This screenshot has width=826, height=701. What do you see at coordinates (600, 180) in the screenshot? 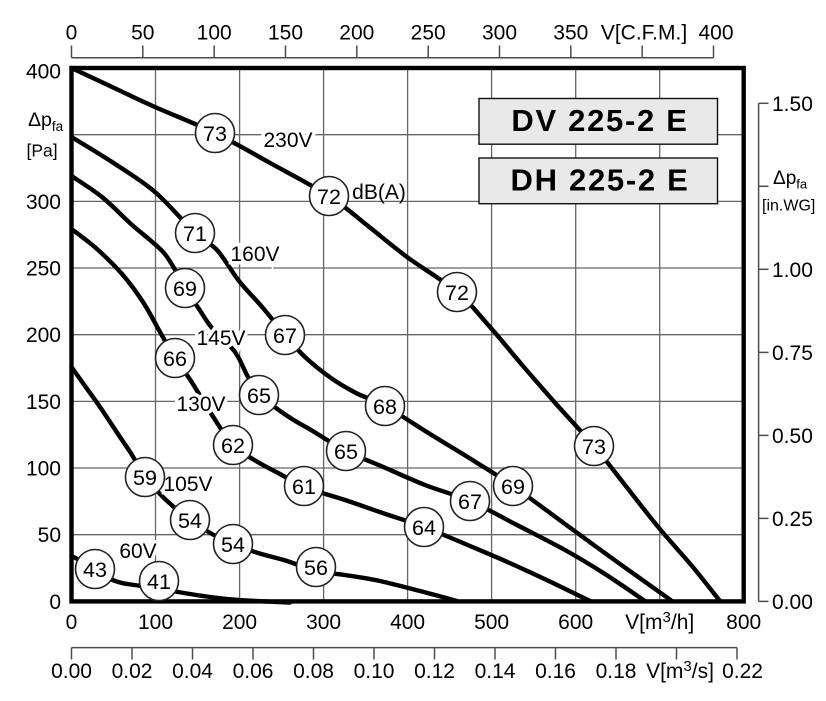
I see `svg-text: DH 225-2 E` at bounding box center [600, 180].